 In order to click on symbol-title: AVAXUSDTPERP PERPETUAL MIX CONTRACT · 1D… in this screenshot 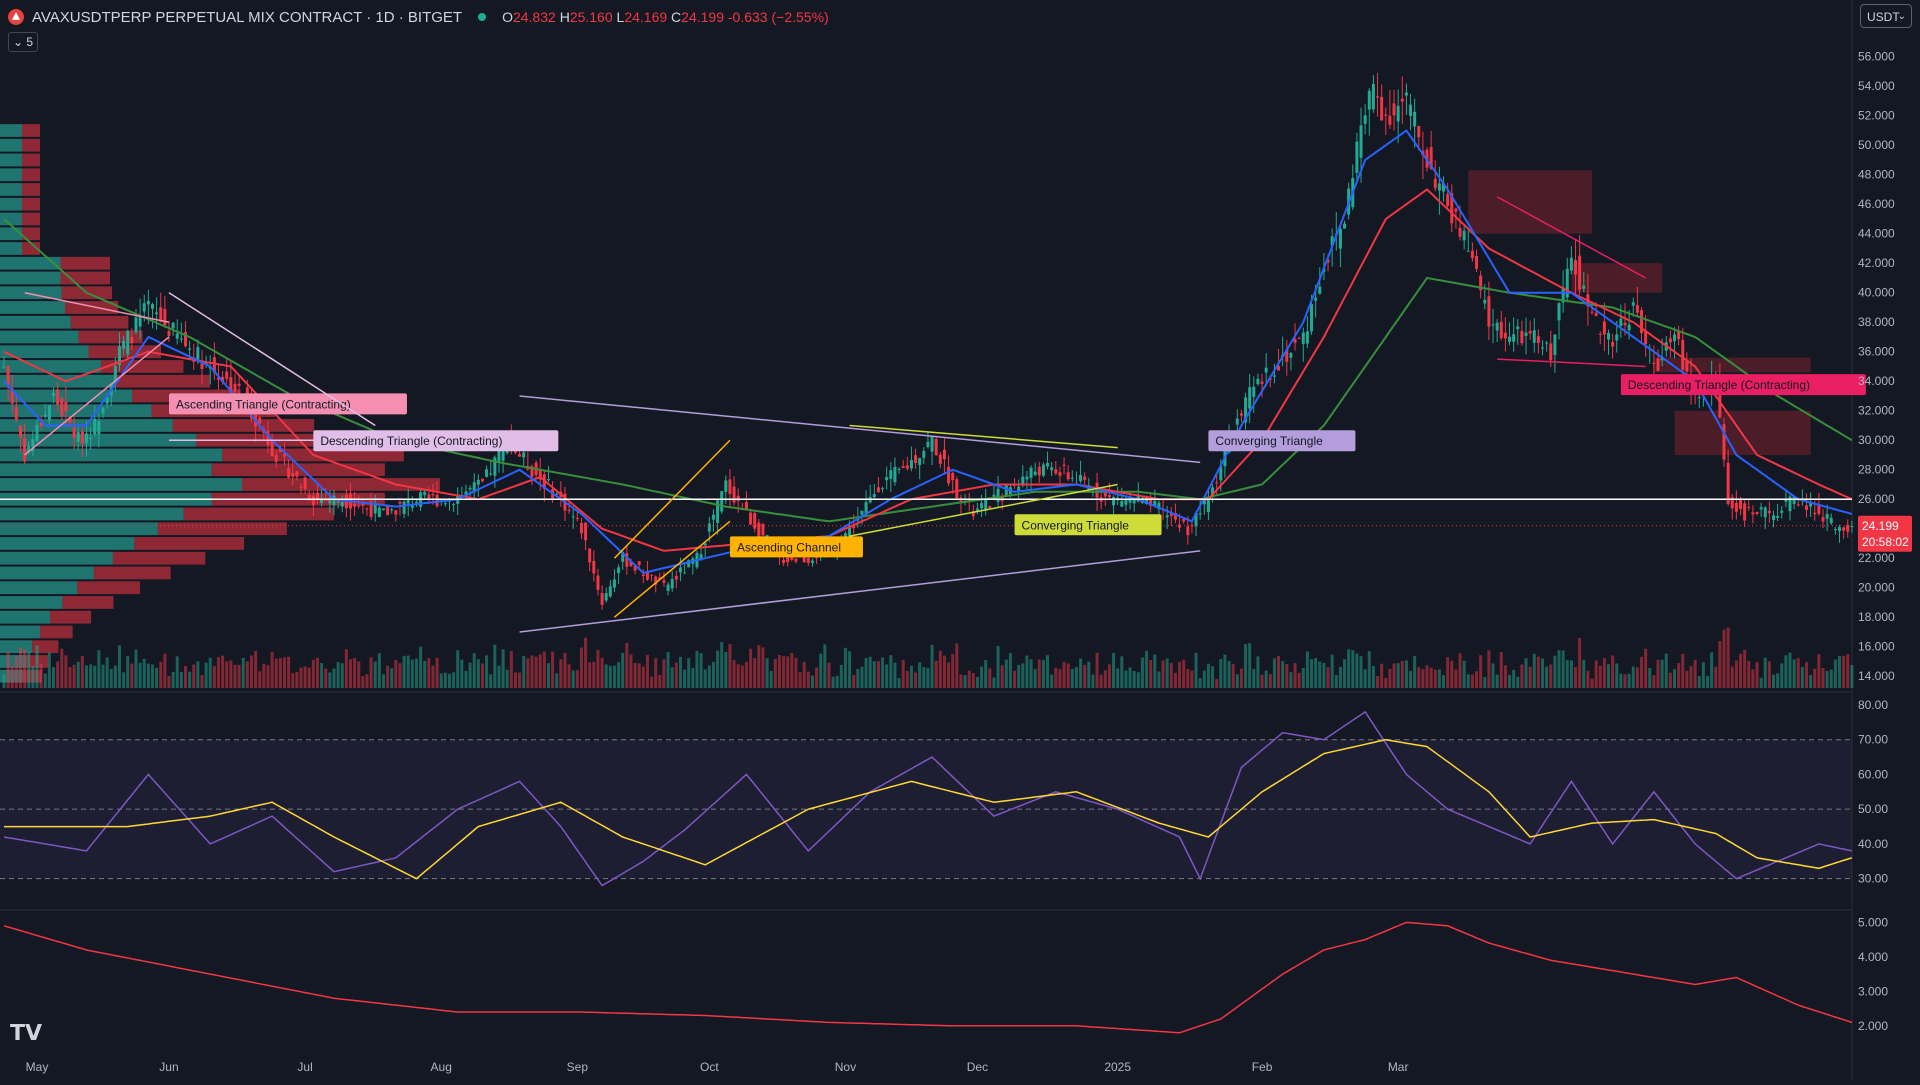, I will do `click(247, 17)`.